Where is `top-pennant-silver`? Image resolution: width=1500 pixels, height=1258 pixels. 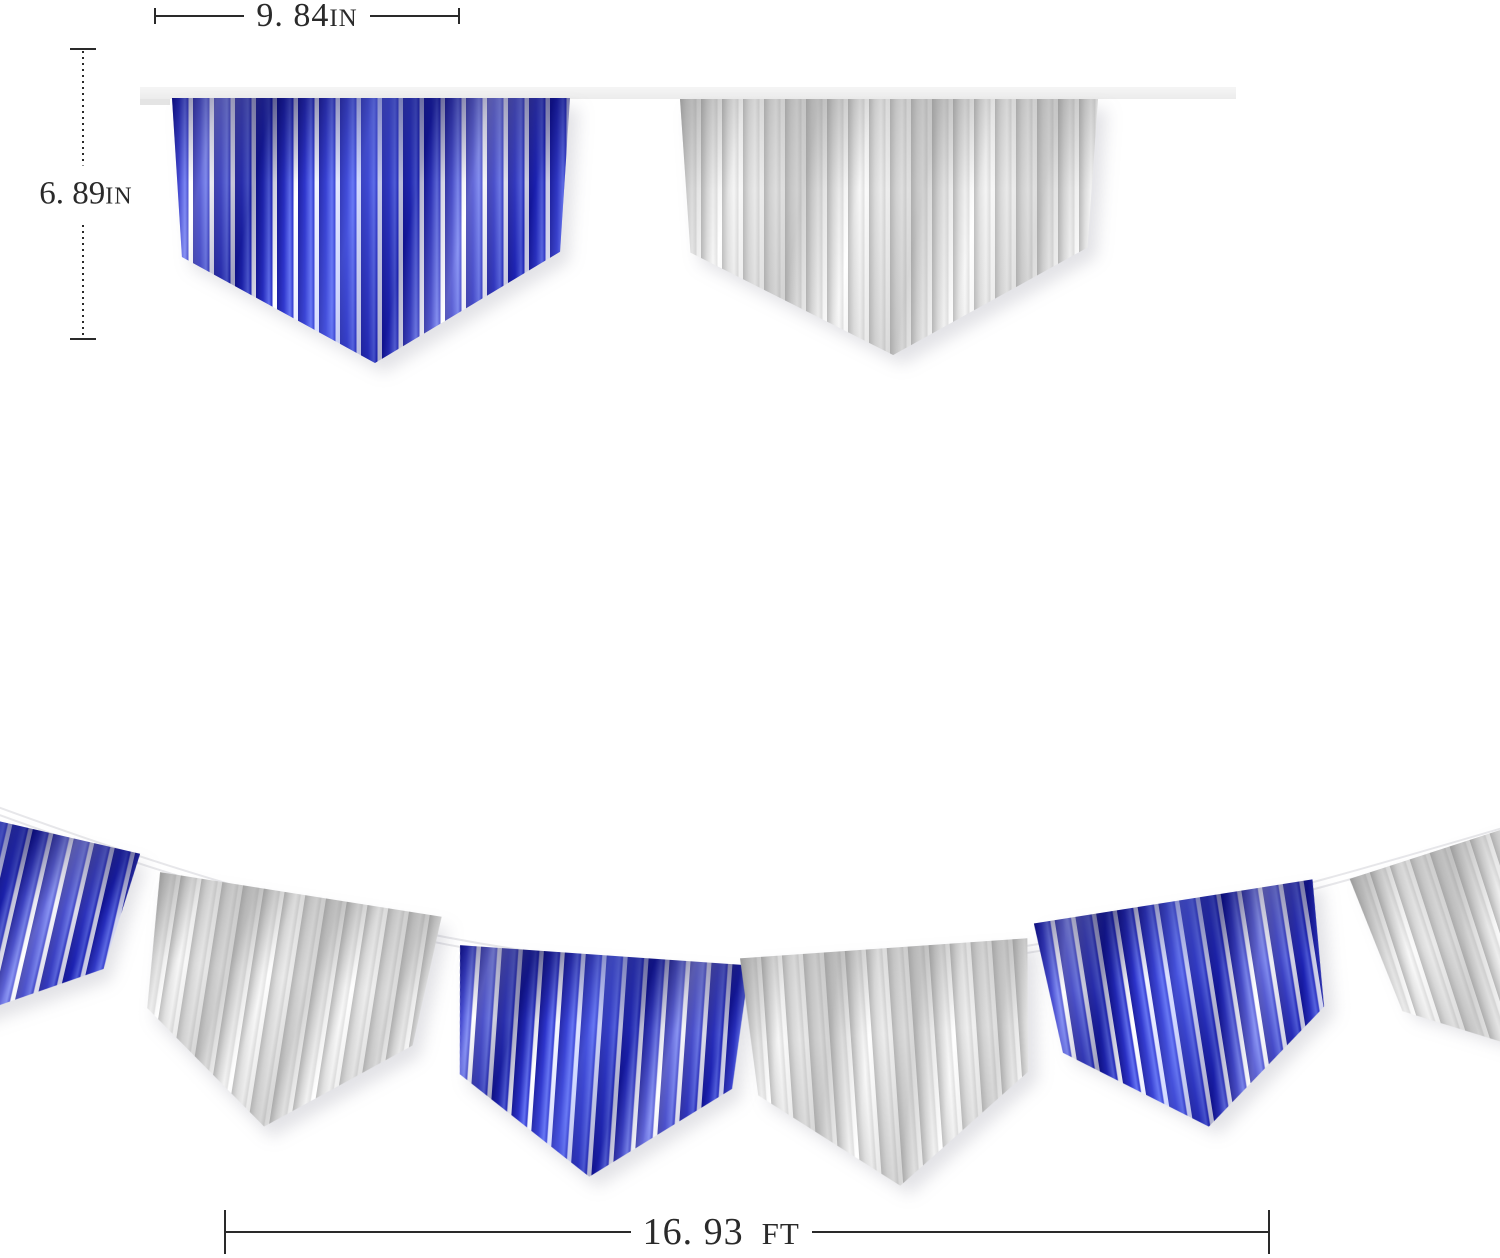
top-pennant-silver is located at coordinates (889, 227).